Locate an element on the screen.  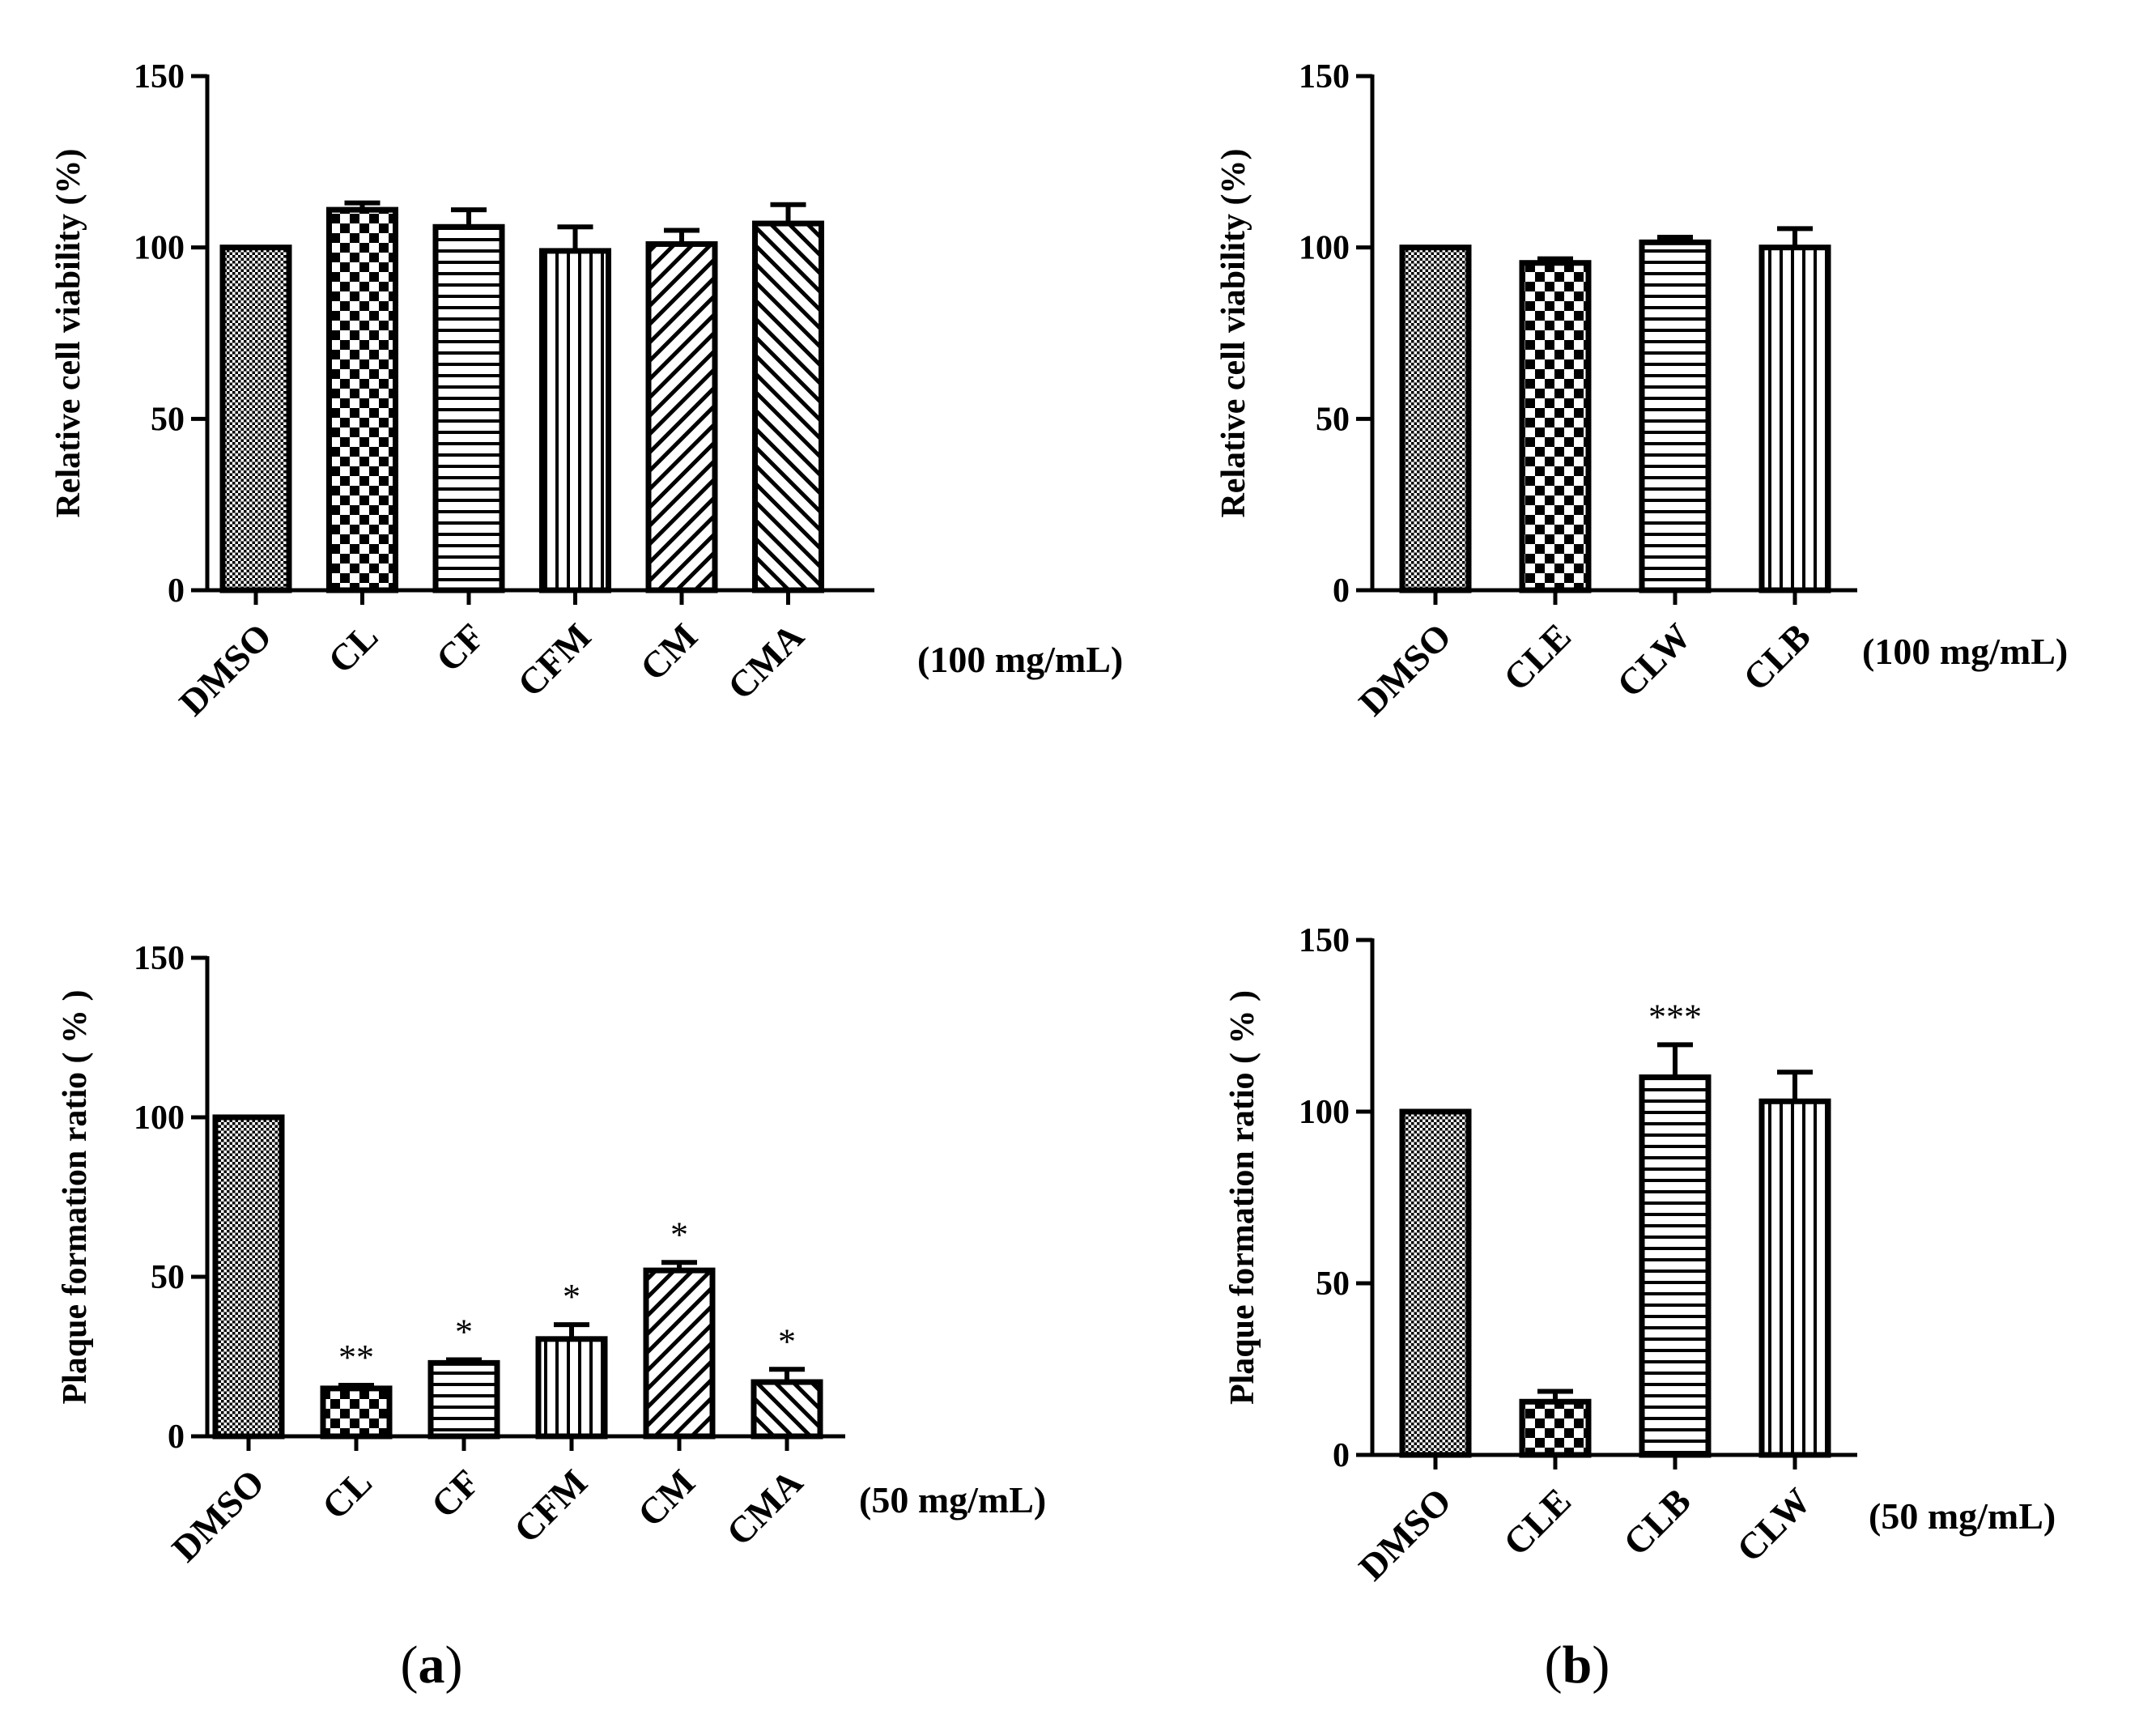
panel-label-a: (a) is located at coordinates (432, 1665).